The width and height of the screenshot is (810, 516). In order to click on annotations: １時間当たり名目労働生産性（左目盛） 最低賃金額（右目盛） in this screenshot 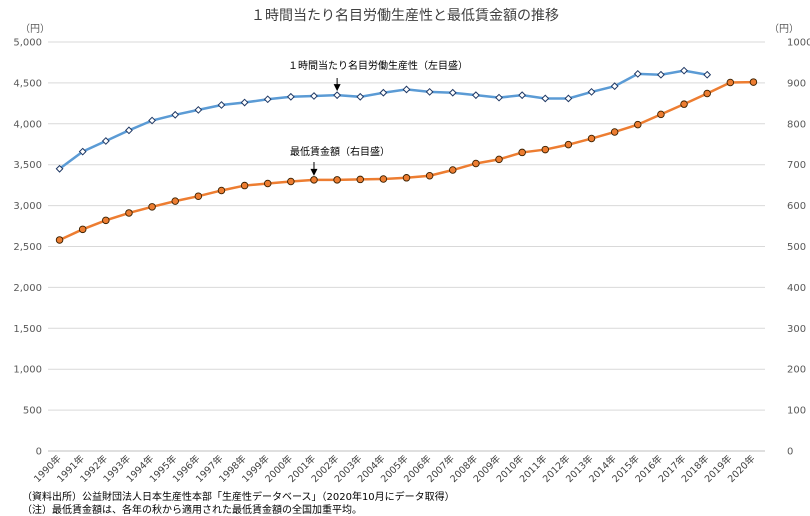, I will do `click(378, 117)`.